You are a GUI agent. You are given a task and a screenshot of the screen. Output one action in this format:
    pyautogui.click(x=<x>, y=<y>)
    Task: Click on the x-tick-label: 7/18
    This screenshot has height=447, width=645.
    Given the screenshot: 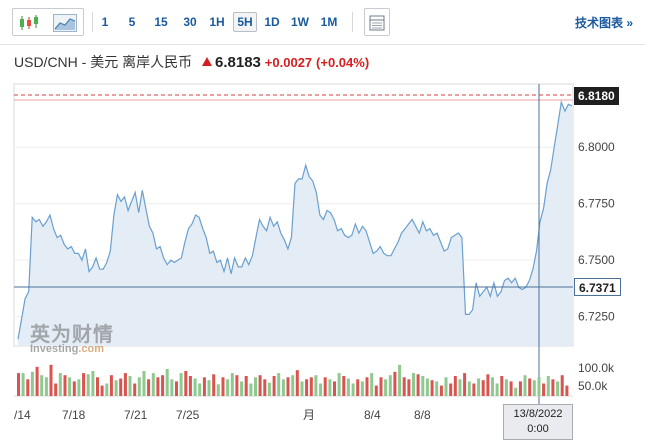 What is the action you would take?
    pyautogui.click(x=74, y=415)
    